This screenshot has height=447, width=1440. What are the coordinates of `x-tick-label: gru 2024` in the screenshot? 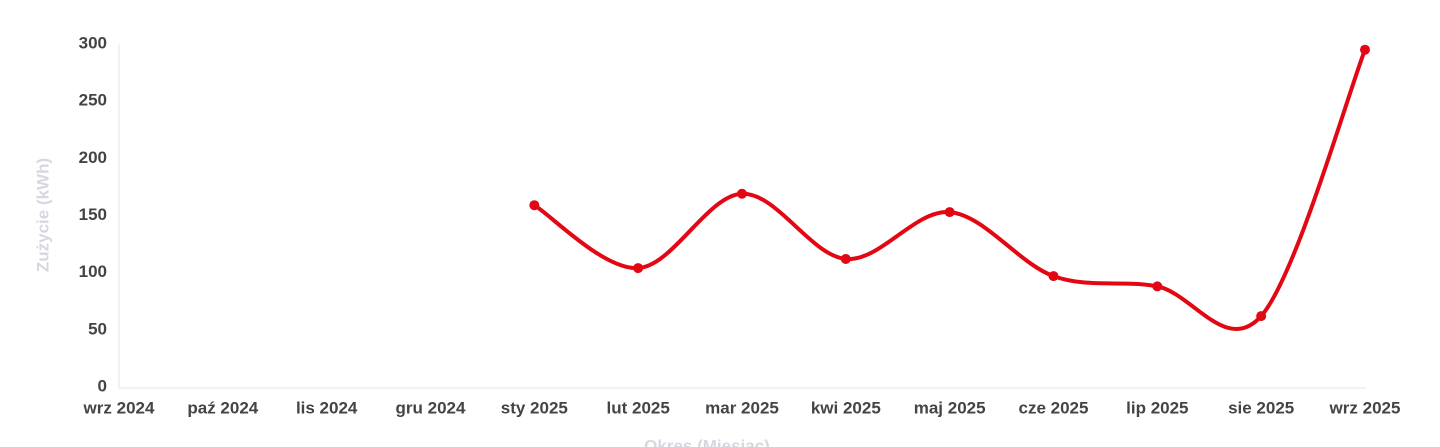 It's located at (431, 407).